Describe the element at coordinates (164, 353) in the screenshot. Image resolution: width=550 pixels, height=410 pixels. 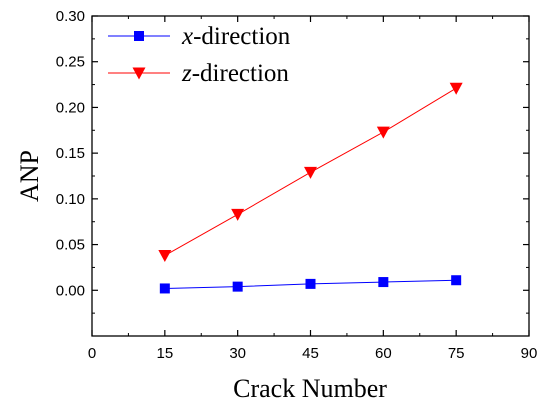
I see `x-tick-label: 15` at that location.